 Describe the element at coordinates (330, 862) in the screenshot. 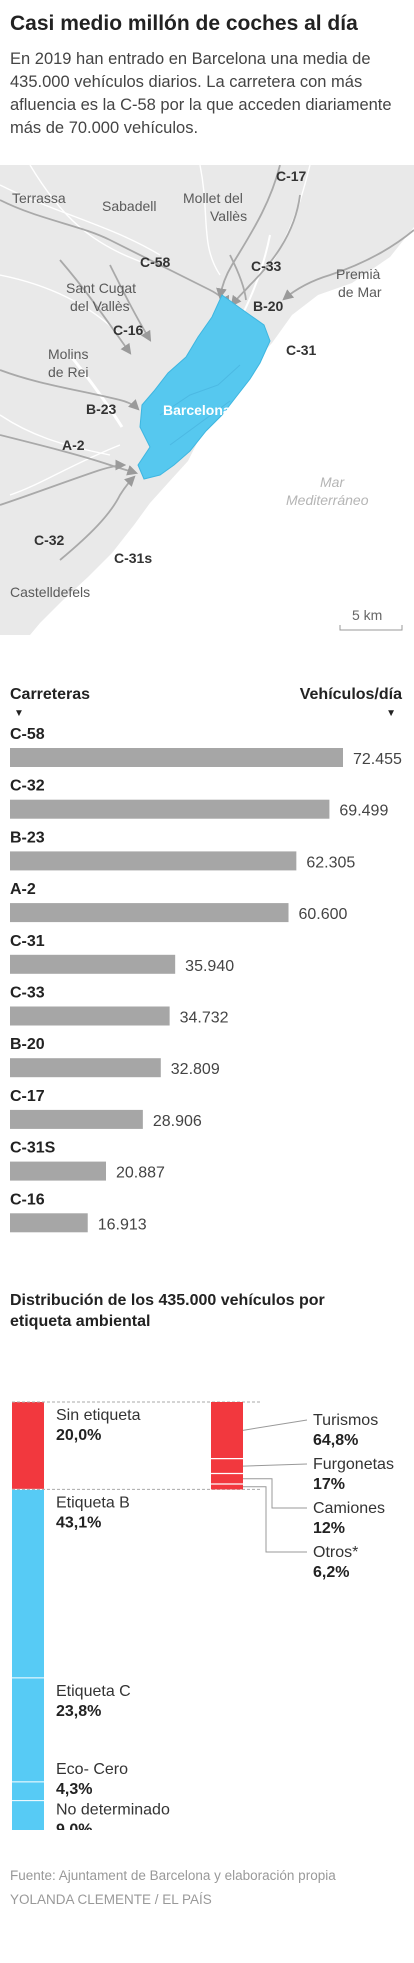

I see `bar-value-label: 62.305` at that location.